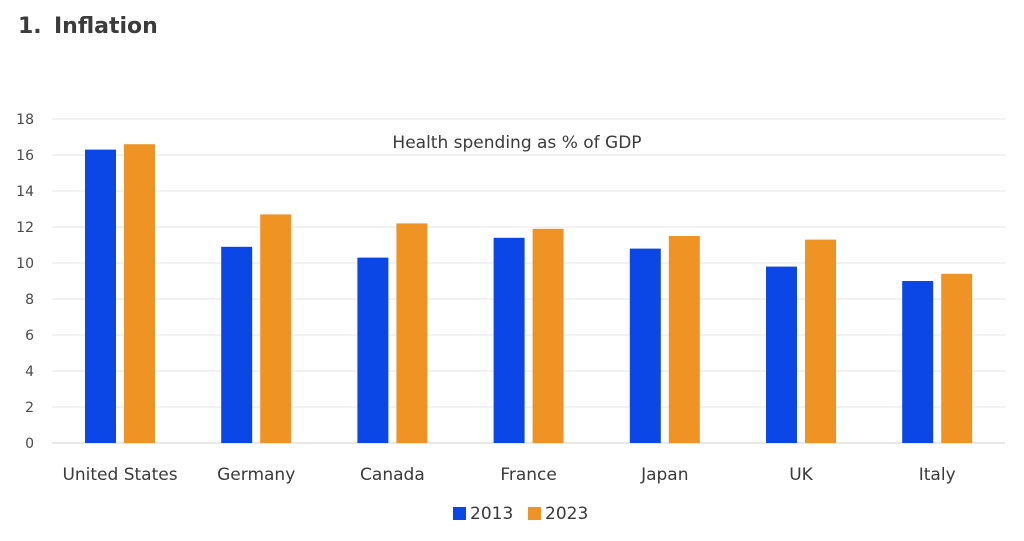  Describe the element at coordinates (30, 26) in the screenshot. I see `section-number: 1.` at that location.